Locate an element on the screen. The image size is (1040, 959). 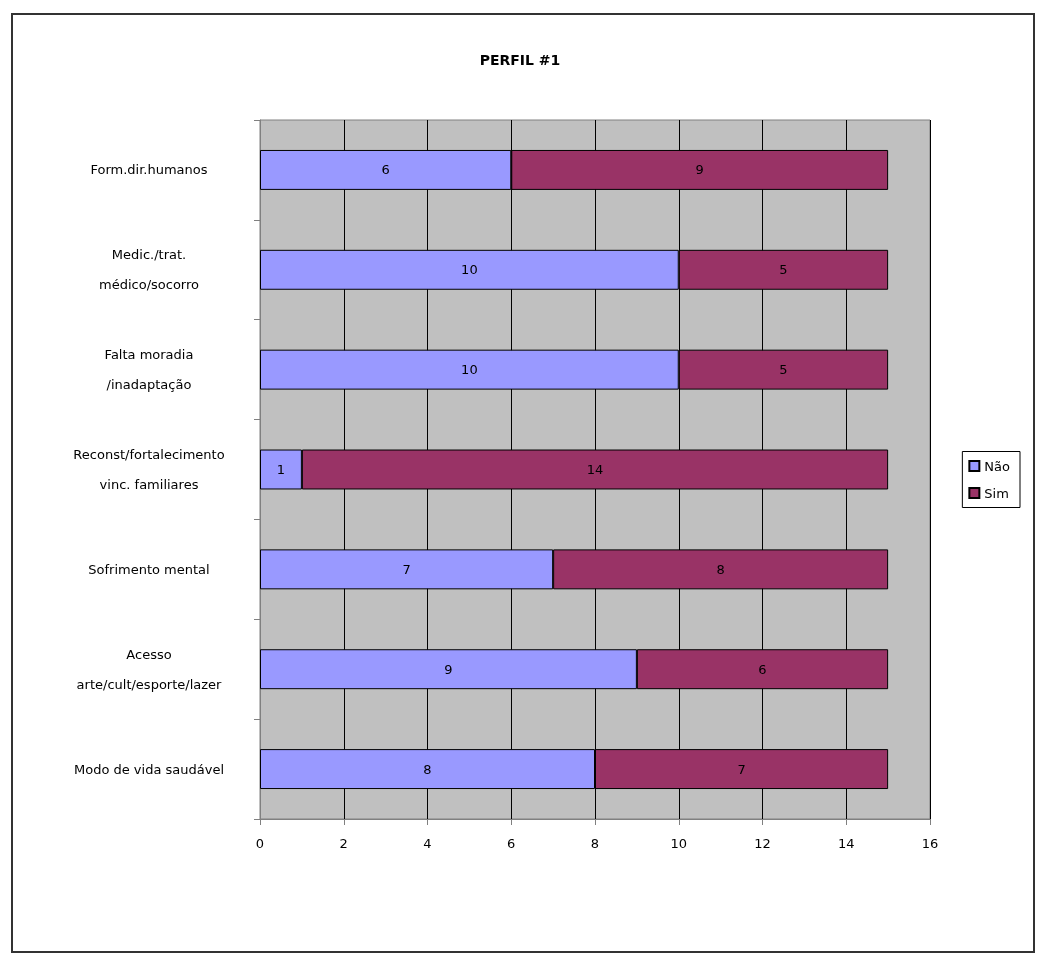
y-tick-label: Modo de vida saudável is located at coordinates (149, 769).